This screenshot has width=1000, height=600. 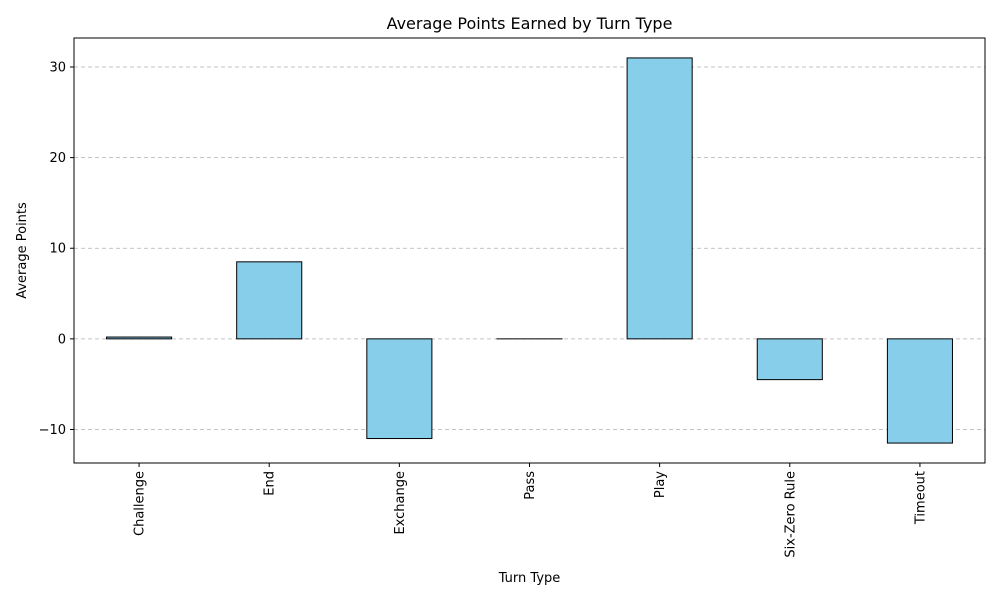 I want to click on bar-timeout, so click(x=919, y=391).